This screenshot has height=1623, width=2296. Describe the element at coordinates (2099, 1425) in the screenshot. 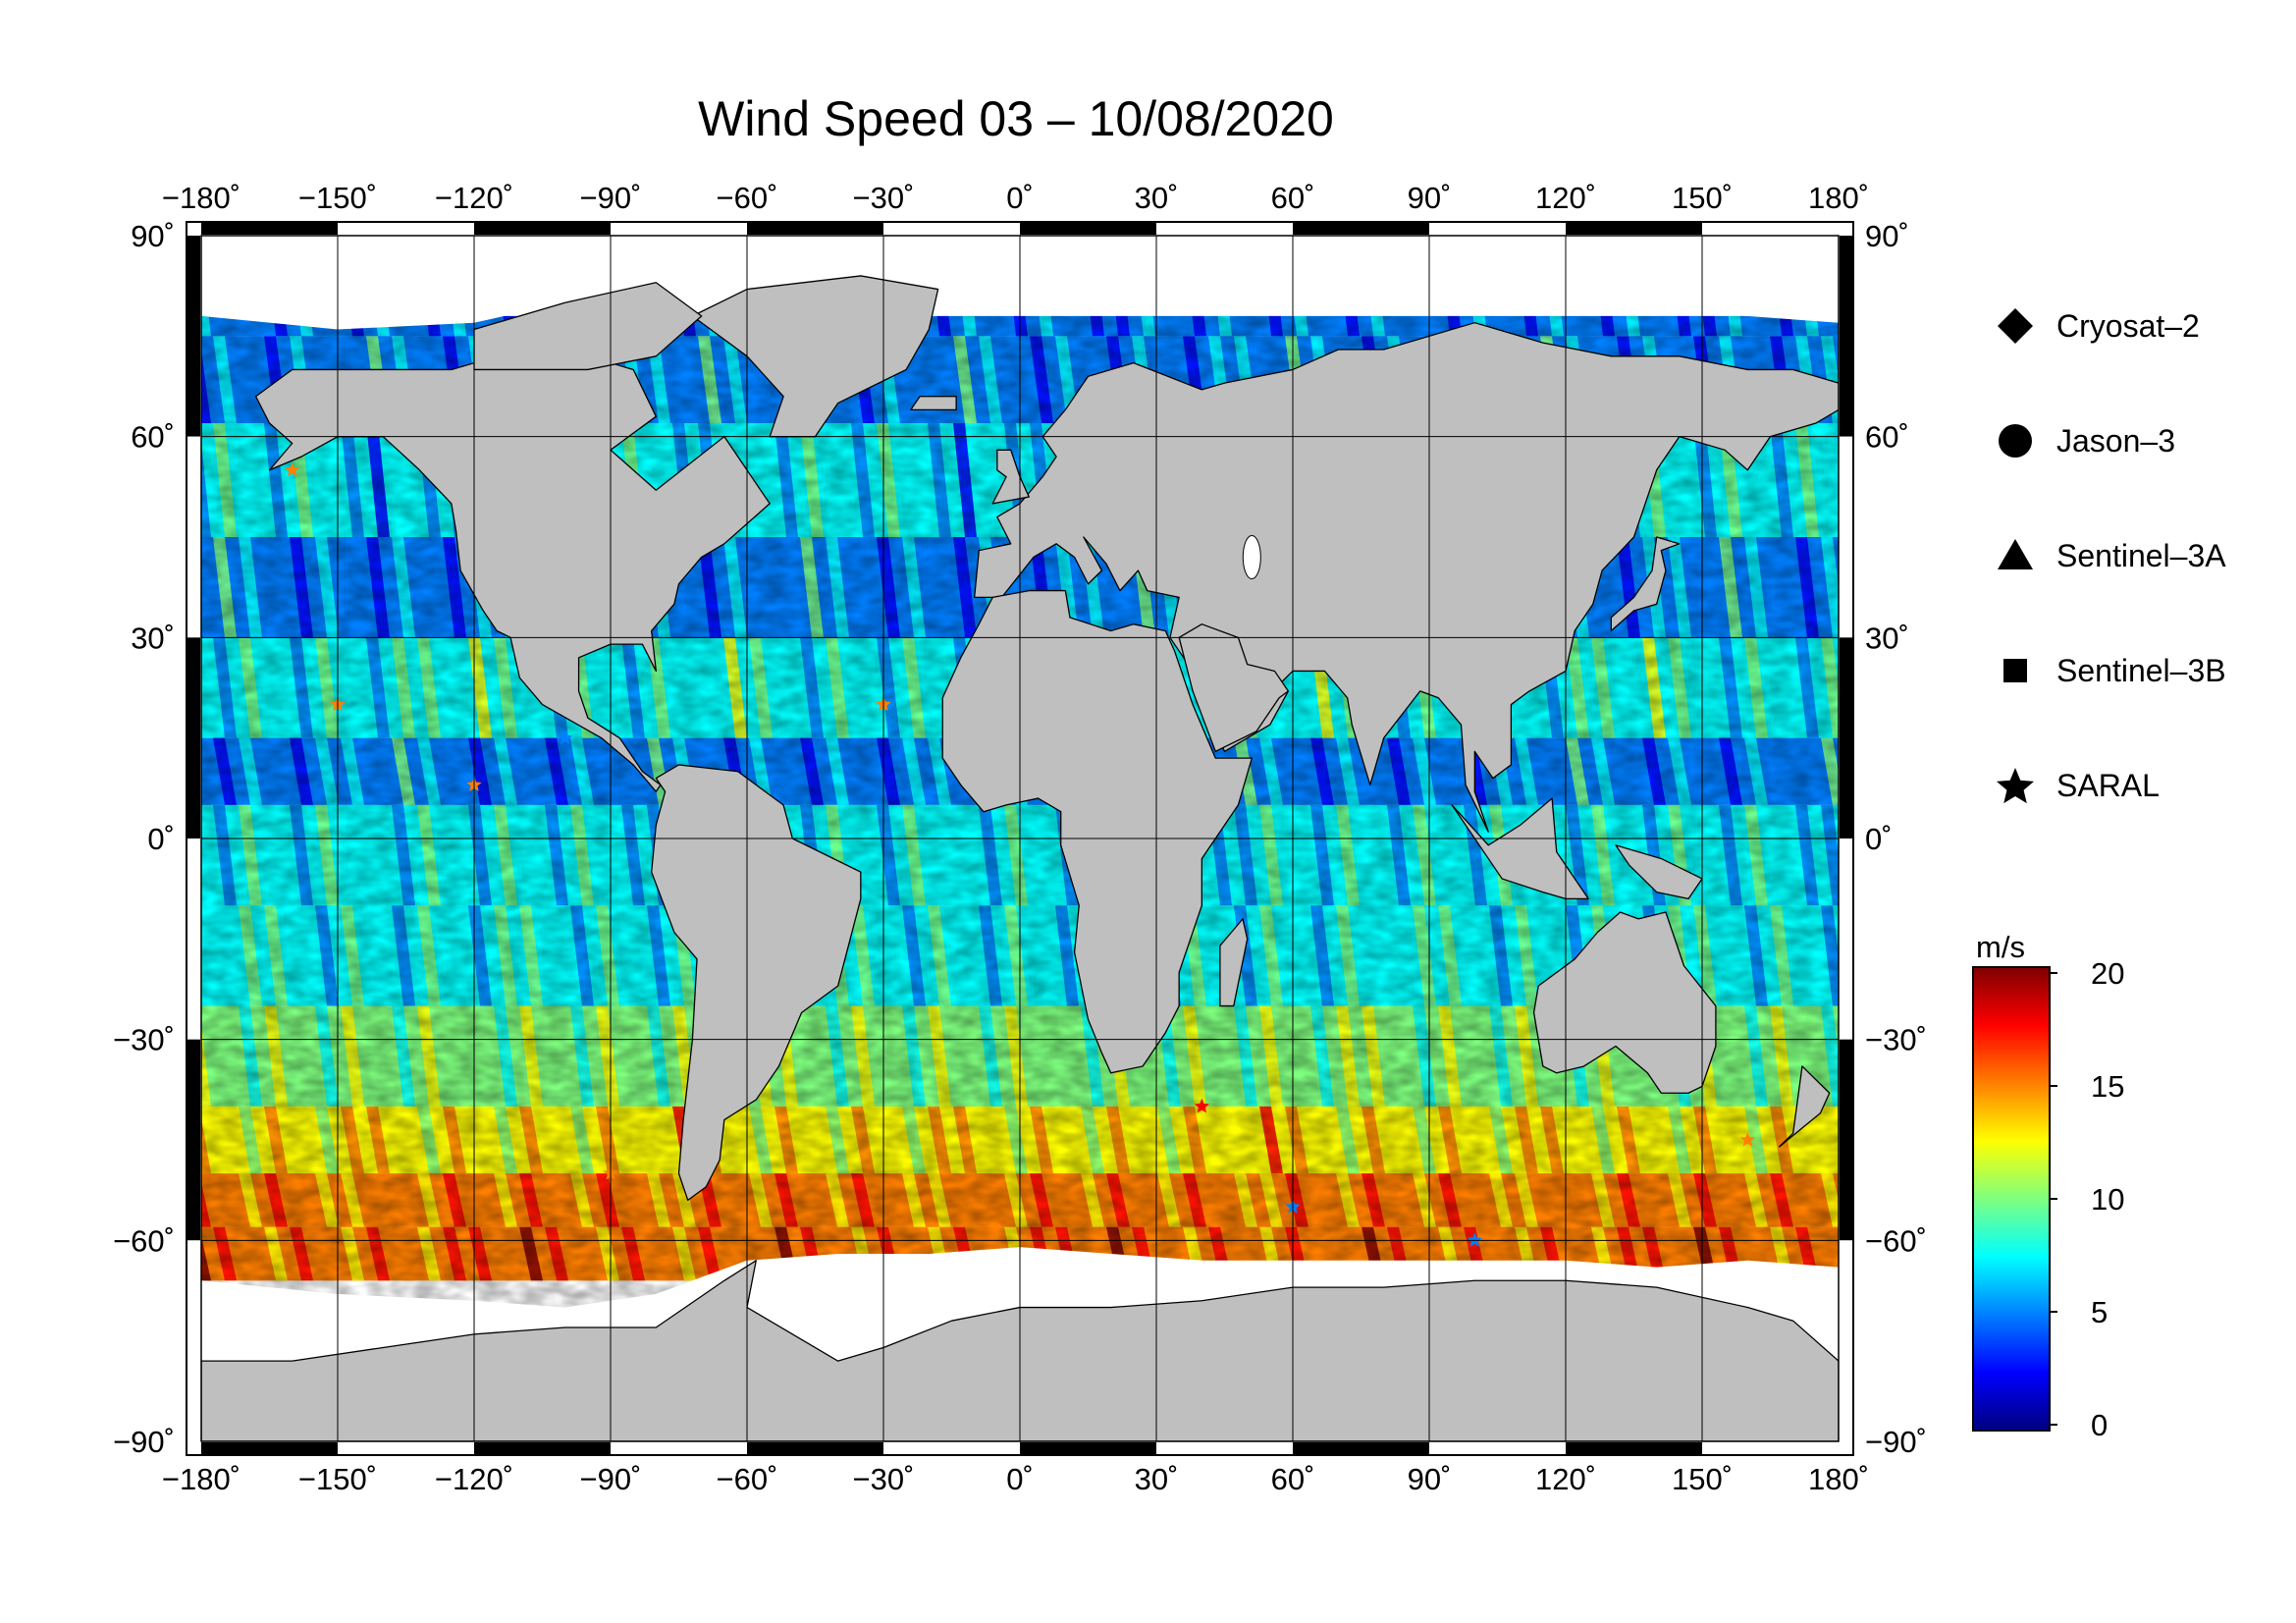

I see `colorbar-tick-label: 0` at that location.